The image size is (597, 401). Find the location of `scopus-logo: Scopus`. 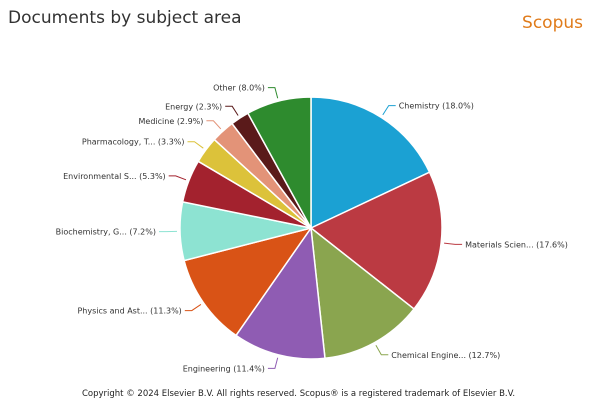

scopus-logo: Scopus is located at coordinates (552, 23).